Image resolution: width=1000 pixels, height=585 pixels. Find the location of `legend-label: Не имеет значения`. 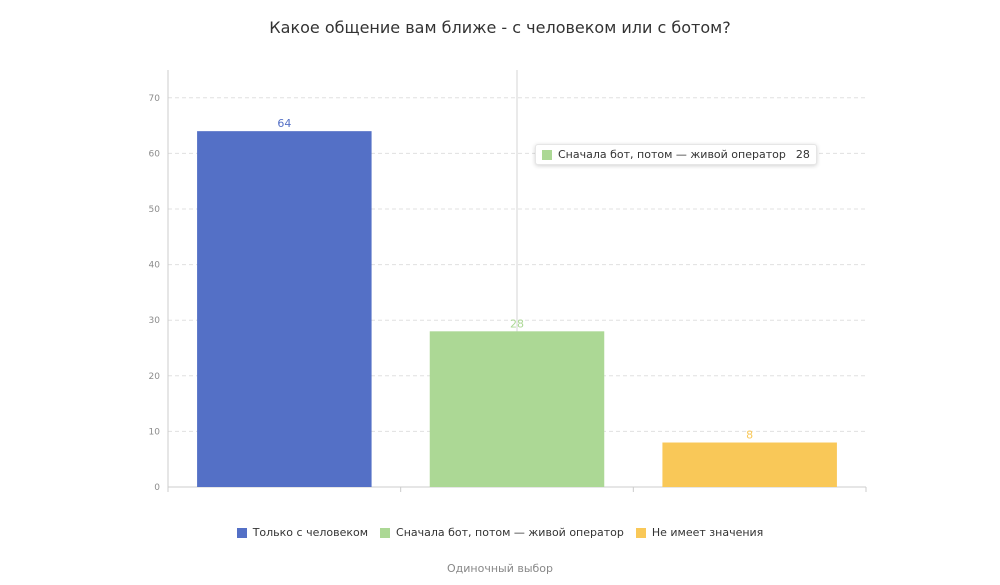

legend-label: Не имеет значения is located at coordinates (707, 532).